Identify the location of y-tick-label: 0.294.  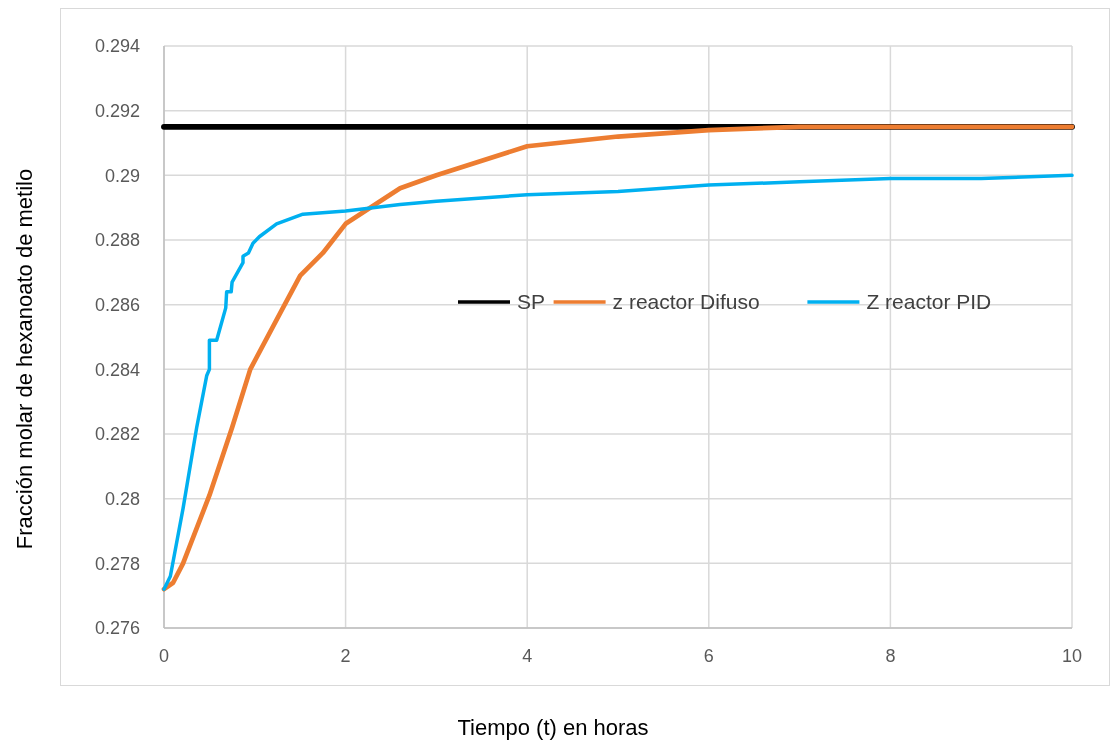
(117, 46).